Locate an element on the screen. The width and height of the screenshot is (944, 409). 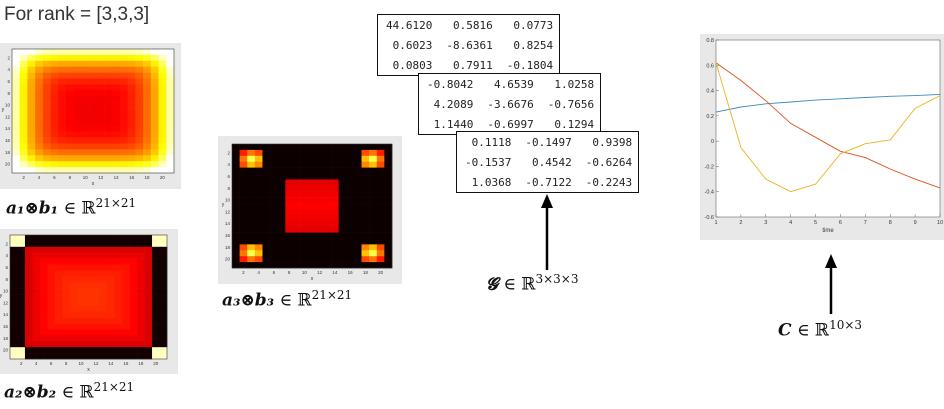
label-a1b1-dim: 21×21 is located at coordinates (116, 203).